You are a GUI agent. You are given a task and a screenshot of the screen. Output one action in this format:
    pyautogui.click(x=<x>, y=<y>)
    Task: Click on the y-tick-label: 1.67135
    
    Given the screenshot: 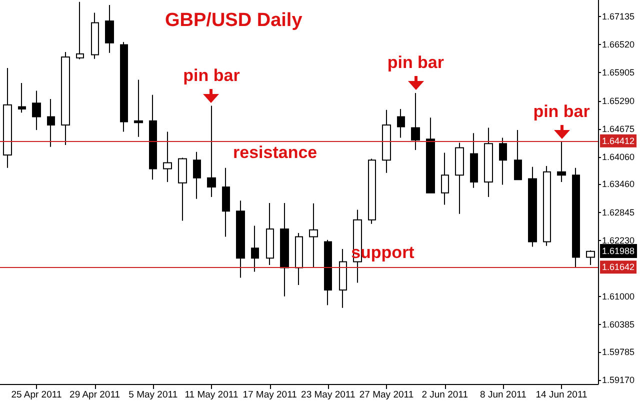 What is the action you would take?
    pyautogui.click(x=618, y=17)
    